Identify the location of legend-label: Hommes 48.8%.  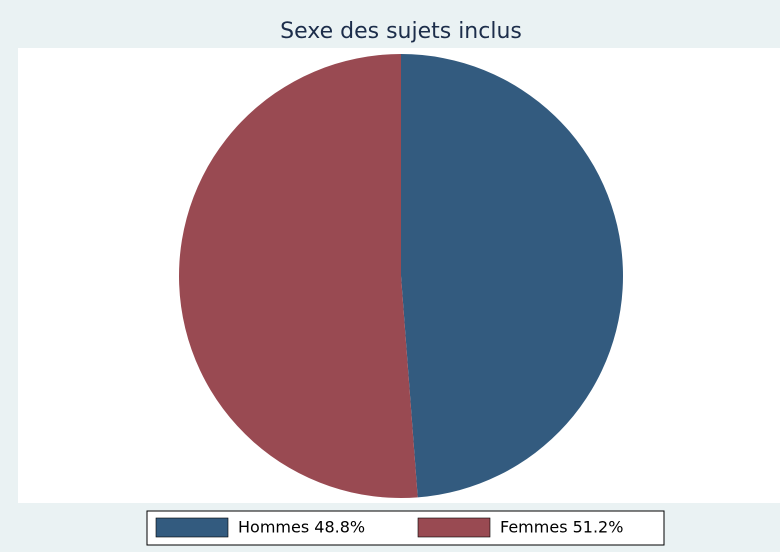
(301, 527).